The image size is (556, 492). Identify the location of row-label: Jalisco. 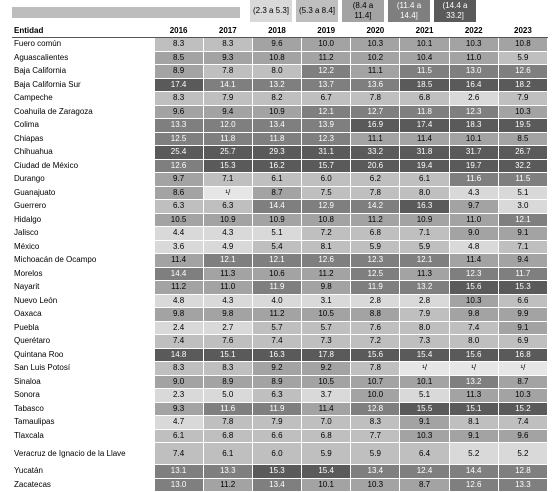
(83, 233).